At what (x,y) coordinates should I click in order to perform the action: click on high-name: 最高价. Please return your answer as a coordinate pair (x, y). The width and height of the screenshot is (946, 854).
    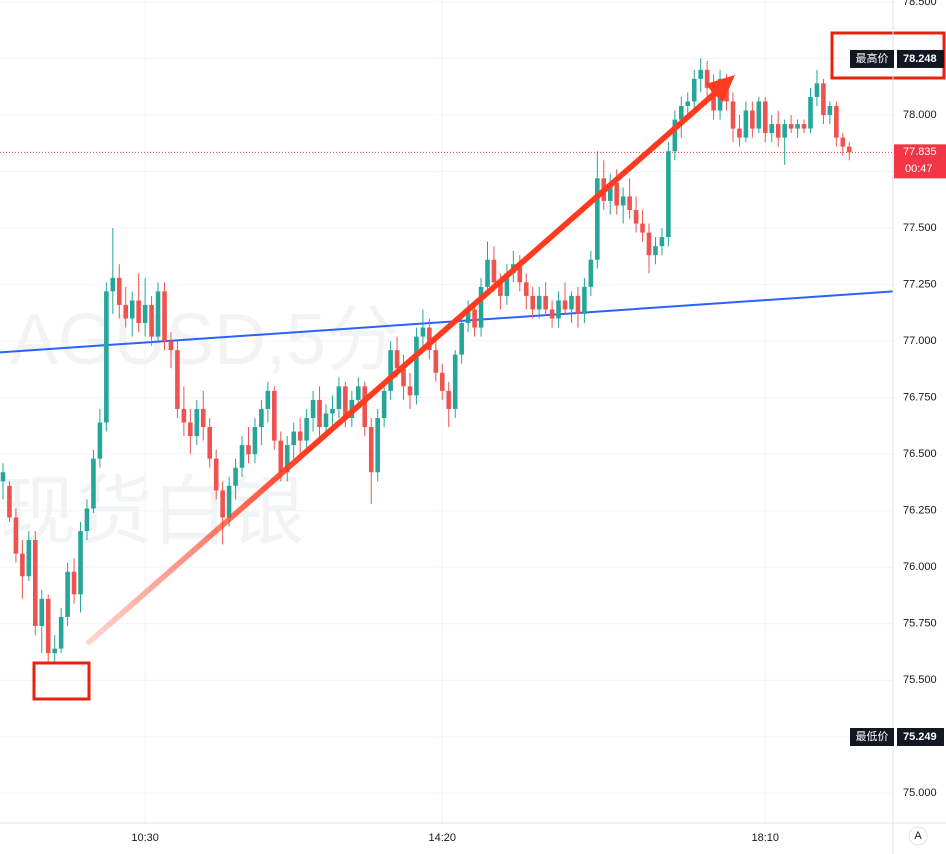
    Looking at the image, I should click on (872, 58).